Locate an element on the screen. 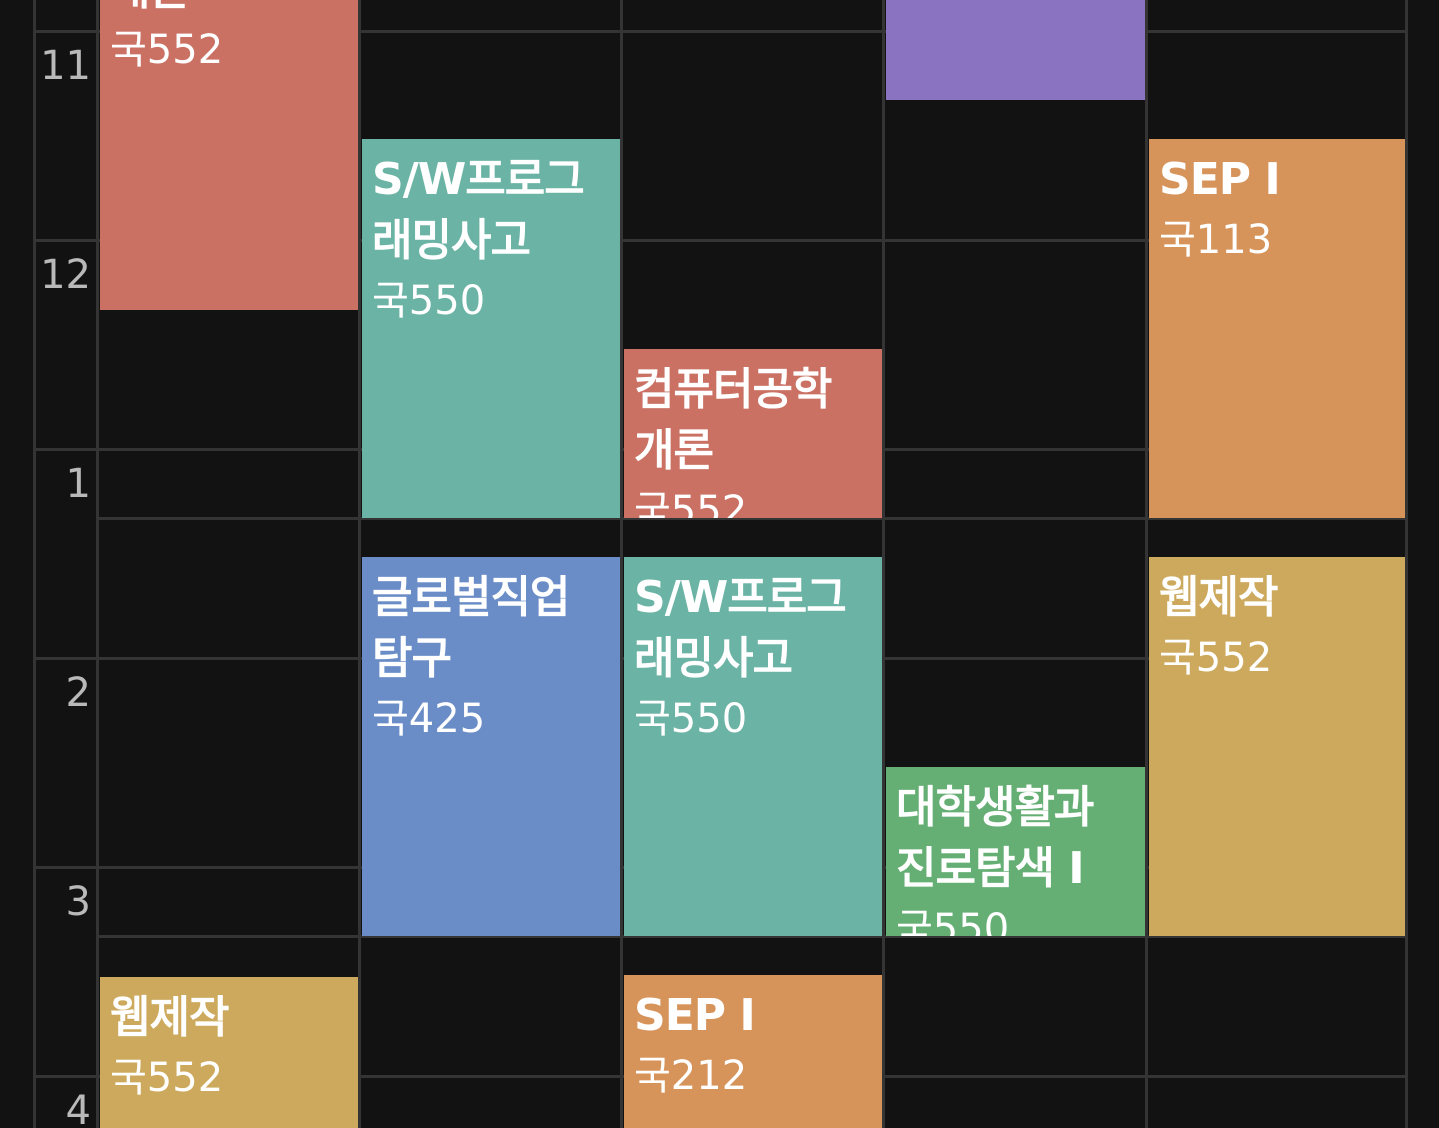  hour-label-4: 4 is located at coordinates (78, 1108).